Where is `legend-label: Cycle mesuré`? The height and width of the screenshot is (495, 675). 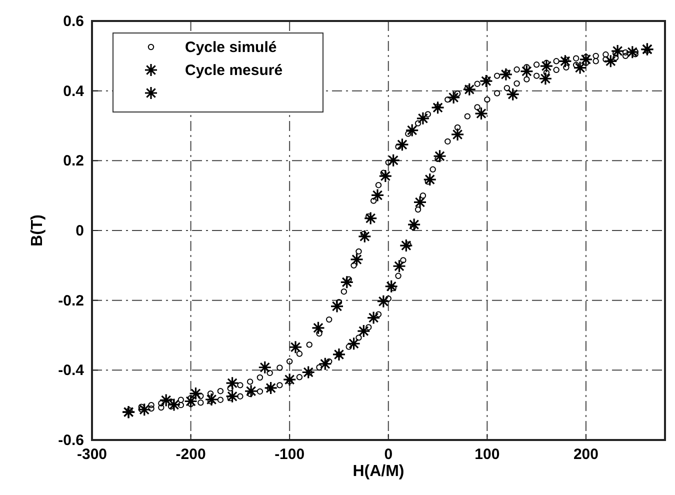
legend-label: Cycle mesuré is located at coordinates (234, 70).